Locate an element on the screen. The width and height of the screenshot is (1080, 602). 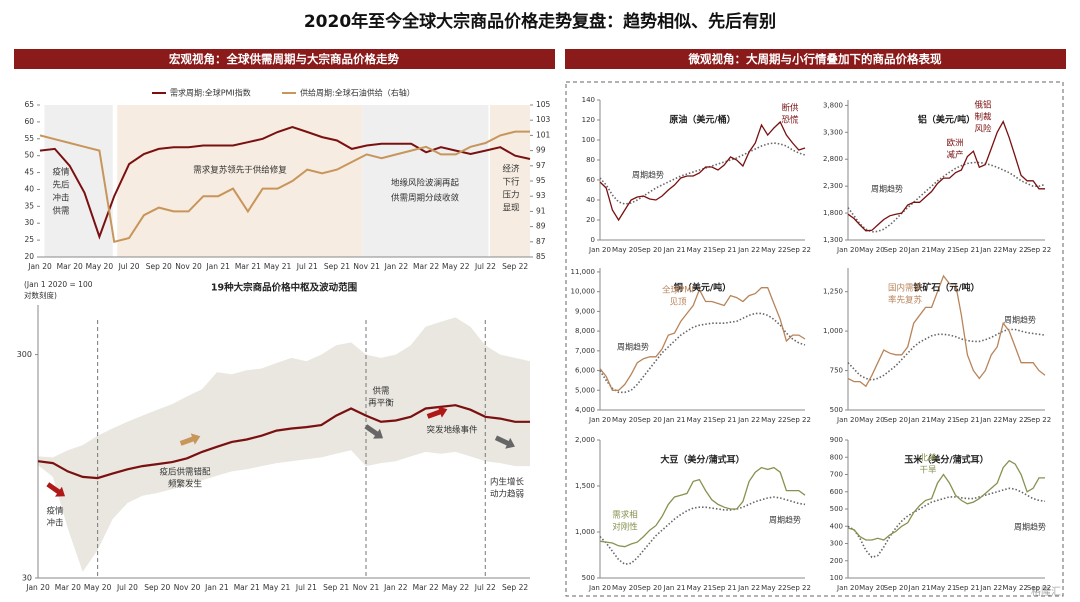
annotation: 恐慌 is located at coordinates (790, 120).